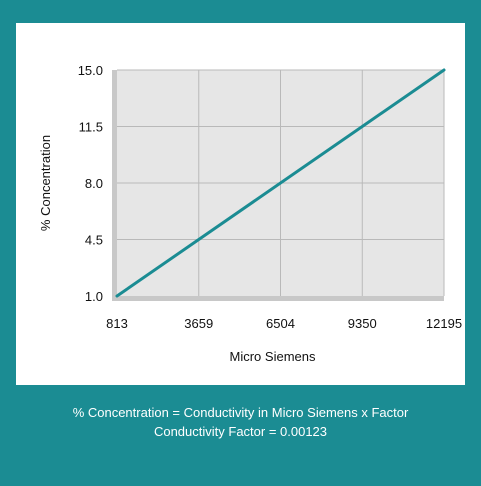 This screenshot has width=481, height=486. What do you see at coordinates (117, 323) in the screenshot?
I see `x-tick-label: 813` at bounding box center [117, 323].